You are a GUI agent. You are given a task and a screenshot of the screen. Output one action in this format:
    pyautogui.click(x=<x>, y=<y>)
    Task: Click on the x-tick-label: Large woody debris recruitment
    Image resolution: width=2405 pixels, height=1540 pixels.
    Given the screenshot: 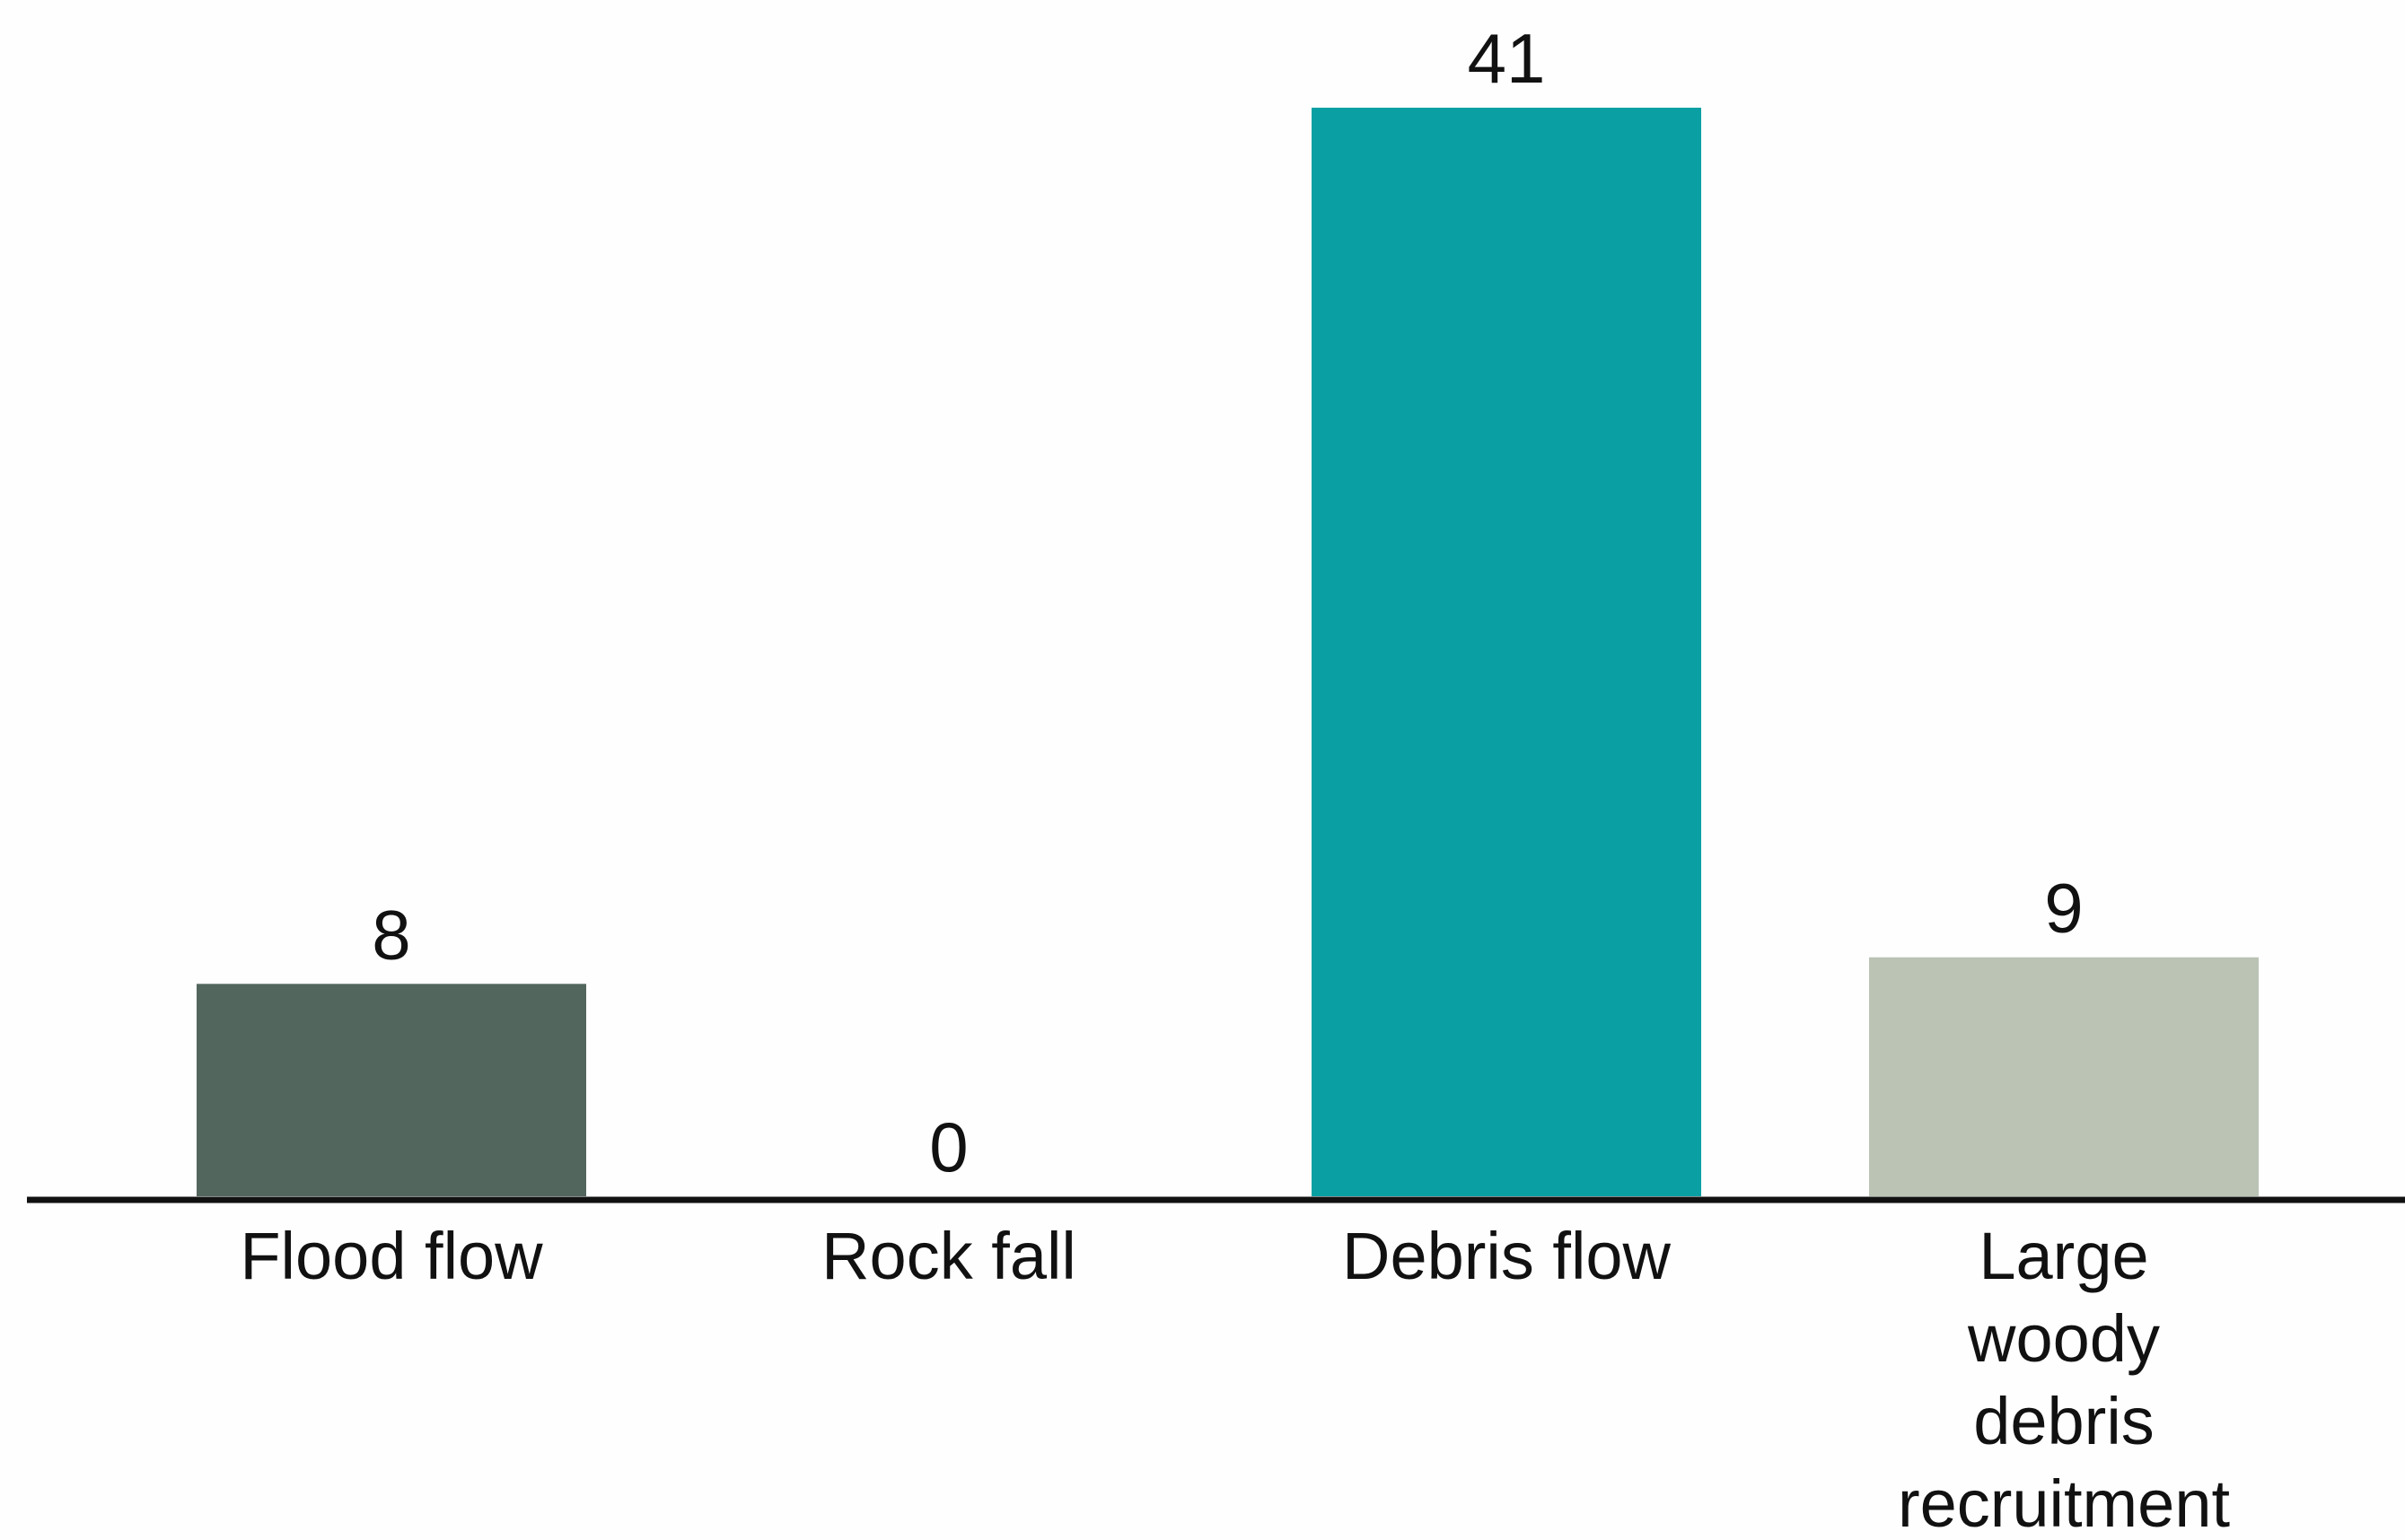 What is the action you would take?
    pyautogui.click(x=2064, y=1379)
    